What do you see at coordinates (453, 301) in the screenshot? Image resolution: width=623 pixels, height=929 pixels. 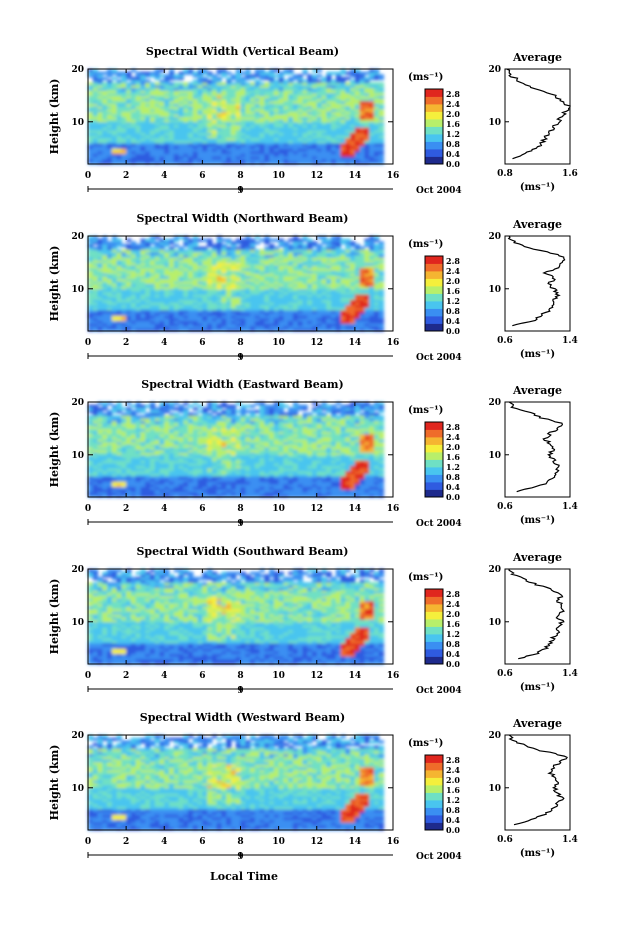 I see `colorbar-tick-label: 1.2` at bounding box center [453, 301].